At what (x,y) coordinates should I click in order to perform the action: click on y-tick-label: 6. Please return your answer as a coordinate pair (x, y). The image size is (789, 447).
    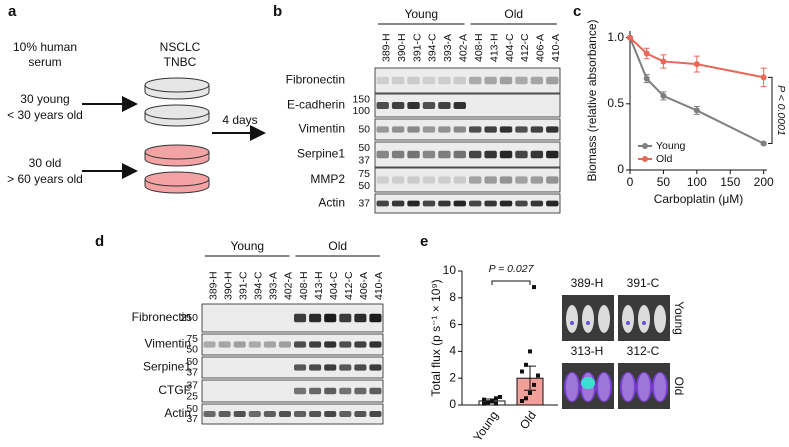
    Looking at the image, I should click on (452, 324).